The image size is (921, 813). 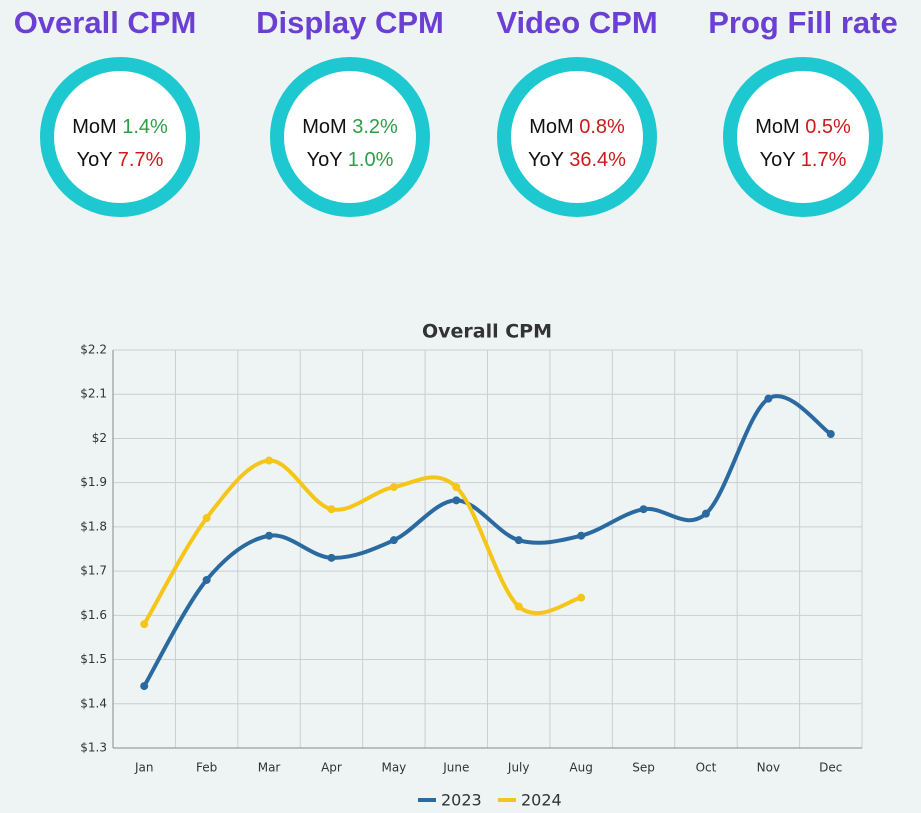 What do you see at coordinates (331, 768) in the screenshot?
I see `x-tick-label: Apr` at bounding box center [331, 768].